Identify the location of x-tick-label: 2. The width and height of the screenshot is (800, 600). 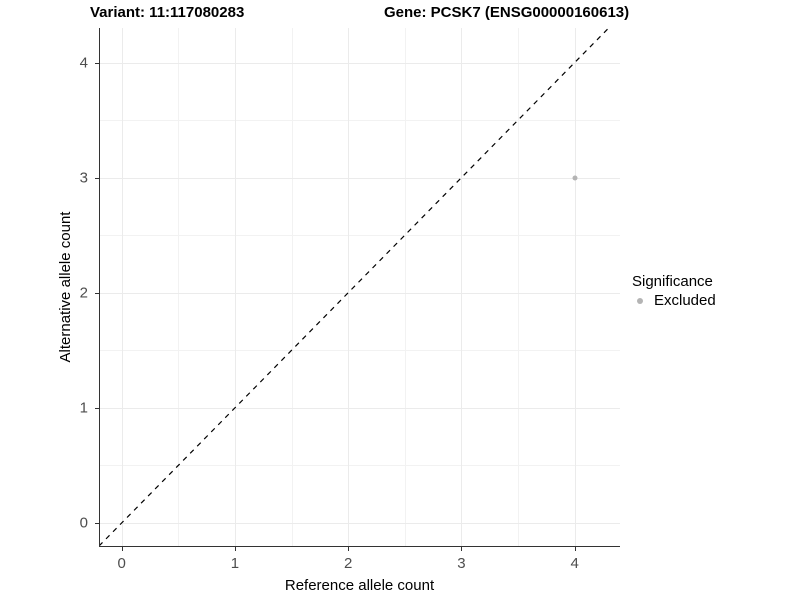
(348, 563).